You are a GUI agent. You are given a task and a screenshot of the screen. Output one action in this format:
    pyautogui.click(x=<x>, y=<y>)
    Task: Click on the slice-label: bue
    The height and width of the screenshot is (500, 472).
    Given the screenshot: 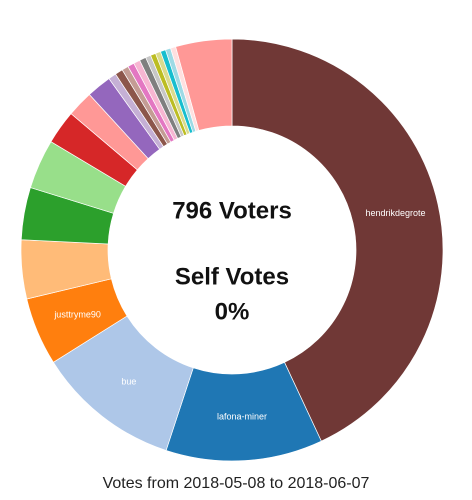 What is the action you would take?
    pyautogui.click(x=128, y=381)
    